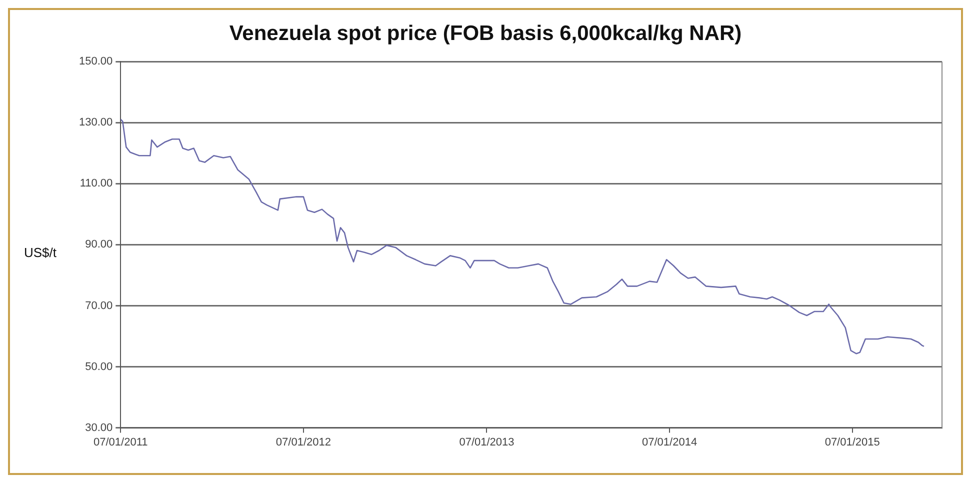 The image size is (973, 485). What do you see at coordinates (485, 34) in the screenshot?
I see `chart-title: Venezuela spot price (FOB basis 6,000kcal/kg NAR)` at bounding box center [485, 34].